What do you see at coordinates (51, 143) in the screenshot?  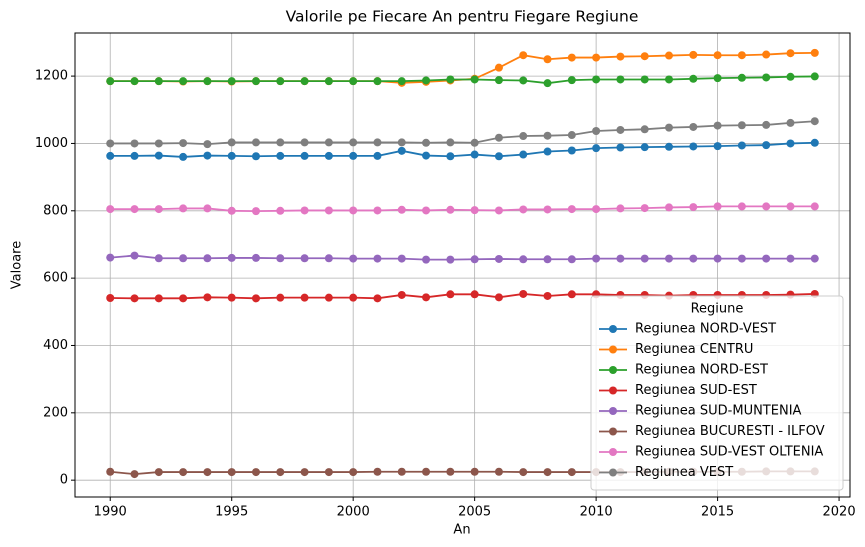 I see `y-tick-label: 1000` at bounding box center [51, 143].